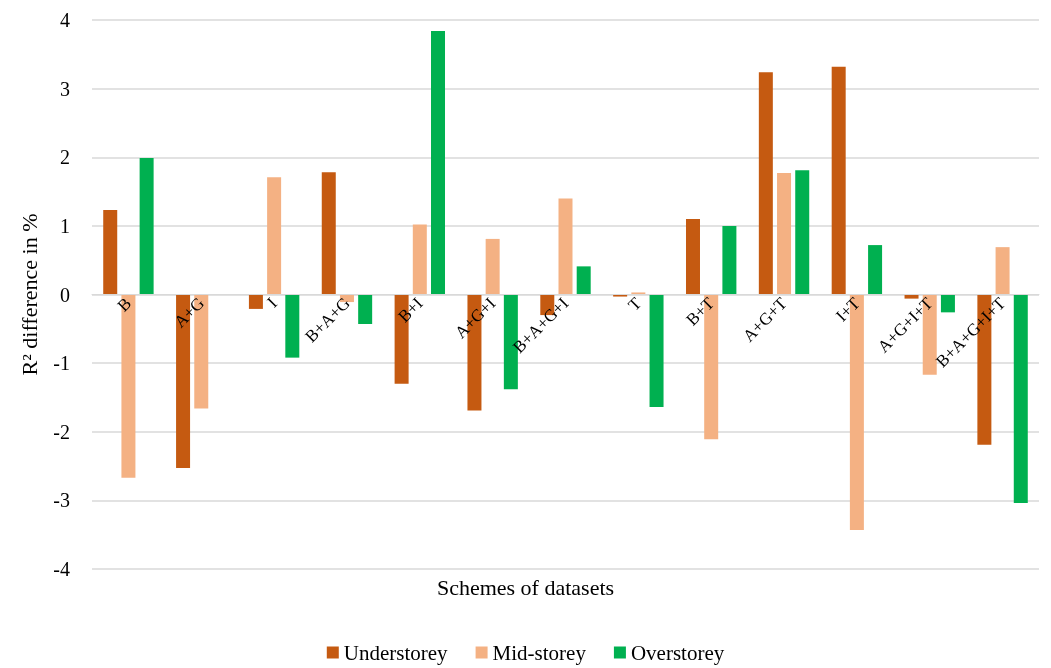  I want to click on x-tick-label: T, so click(635, 304).